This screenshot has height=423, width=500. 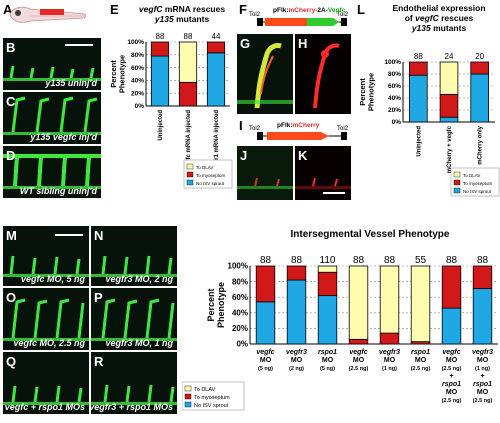 I want to click on construct-diagram-i: Tol2 Tol2 pFlk:mCherry, so click(x=299, y=131).